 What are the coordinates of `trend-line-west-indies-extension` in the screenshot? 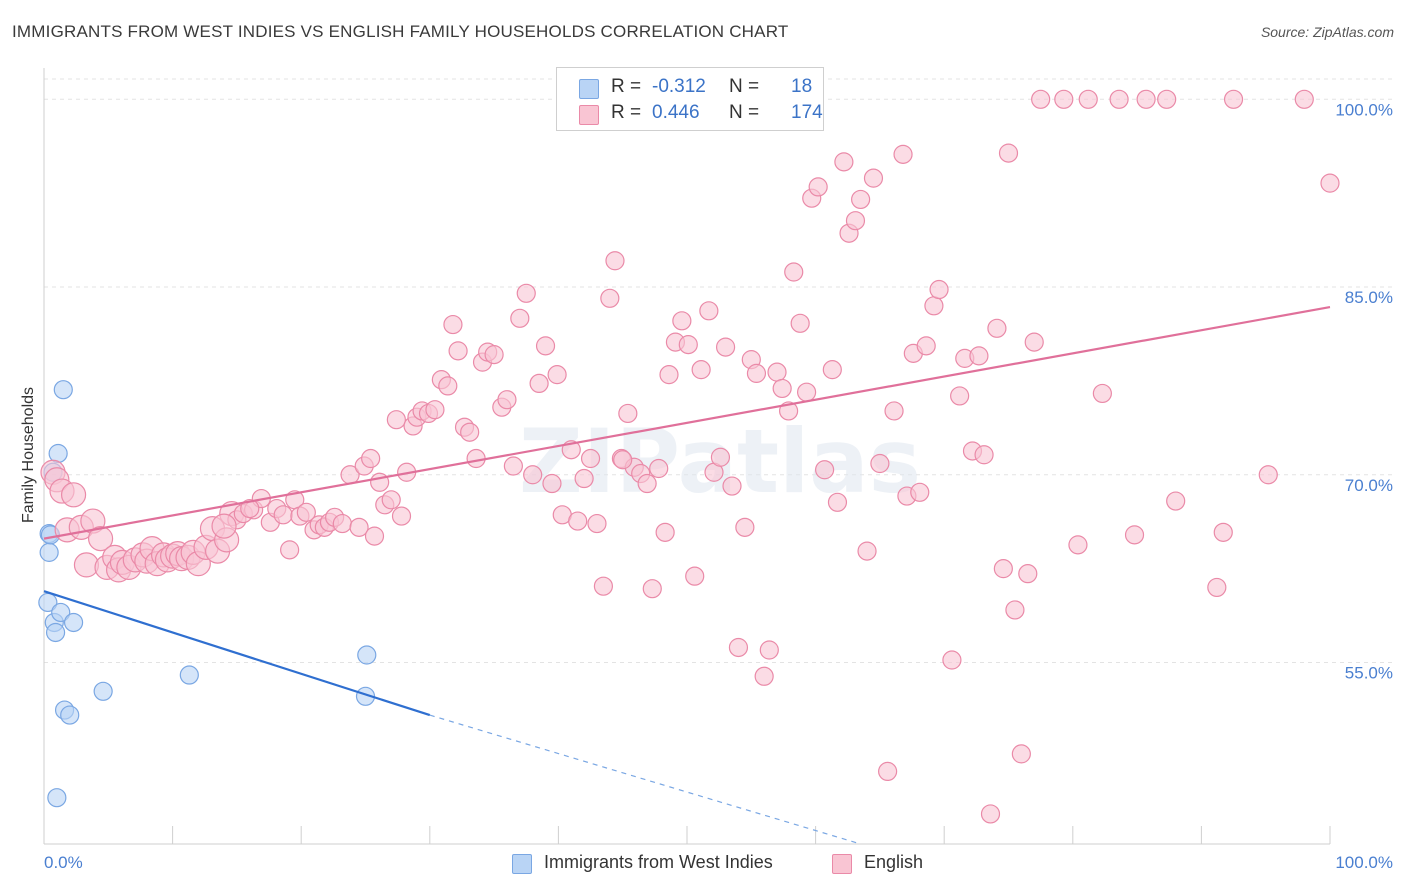 It's located at (645, 779).